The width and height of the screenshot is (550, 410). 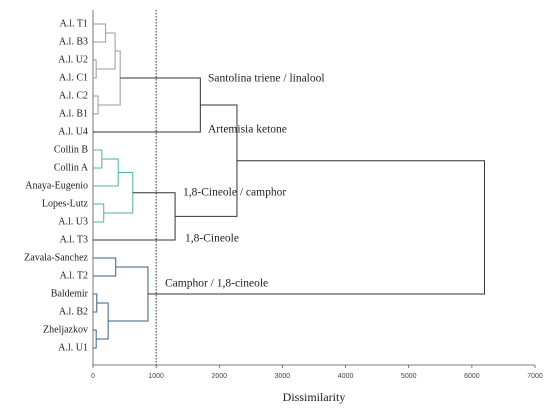 What do you see at coordinates (73, 347) in the screenshot?
I see `leaf-label: A.l. U1` at bounding box center [73, 347].